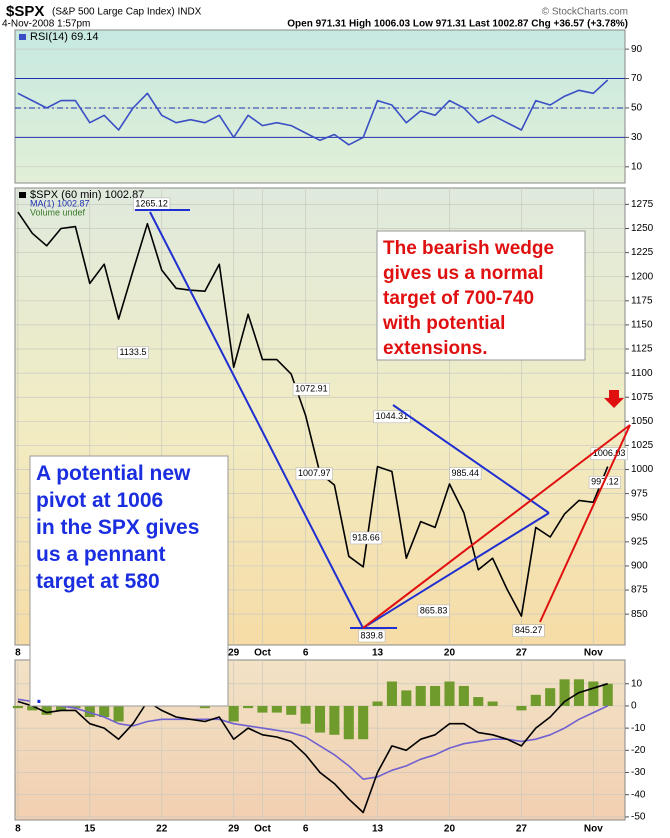 The height and width of the screenshot is (838, 670). I want to click on y-tick-label: 1225, so click(642, 252).